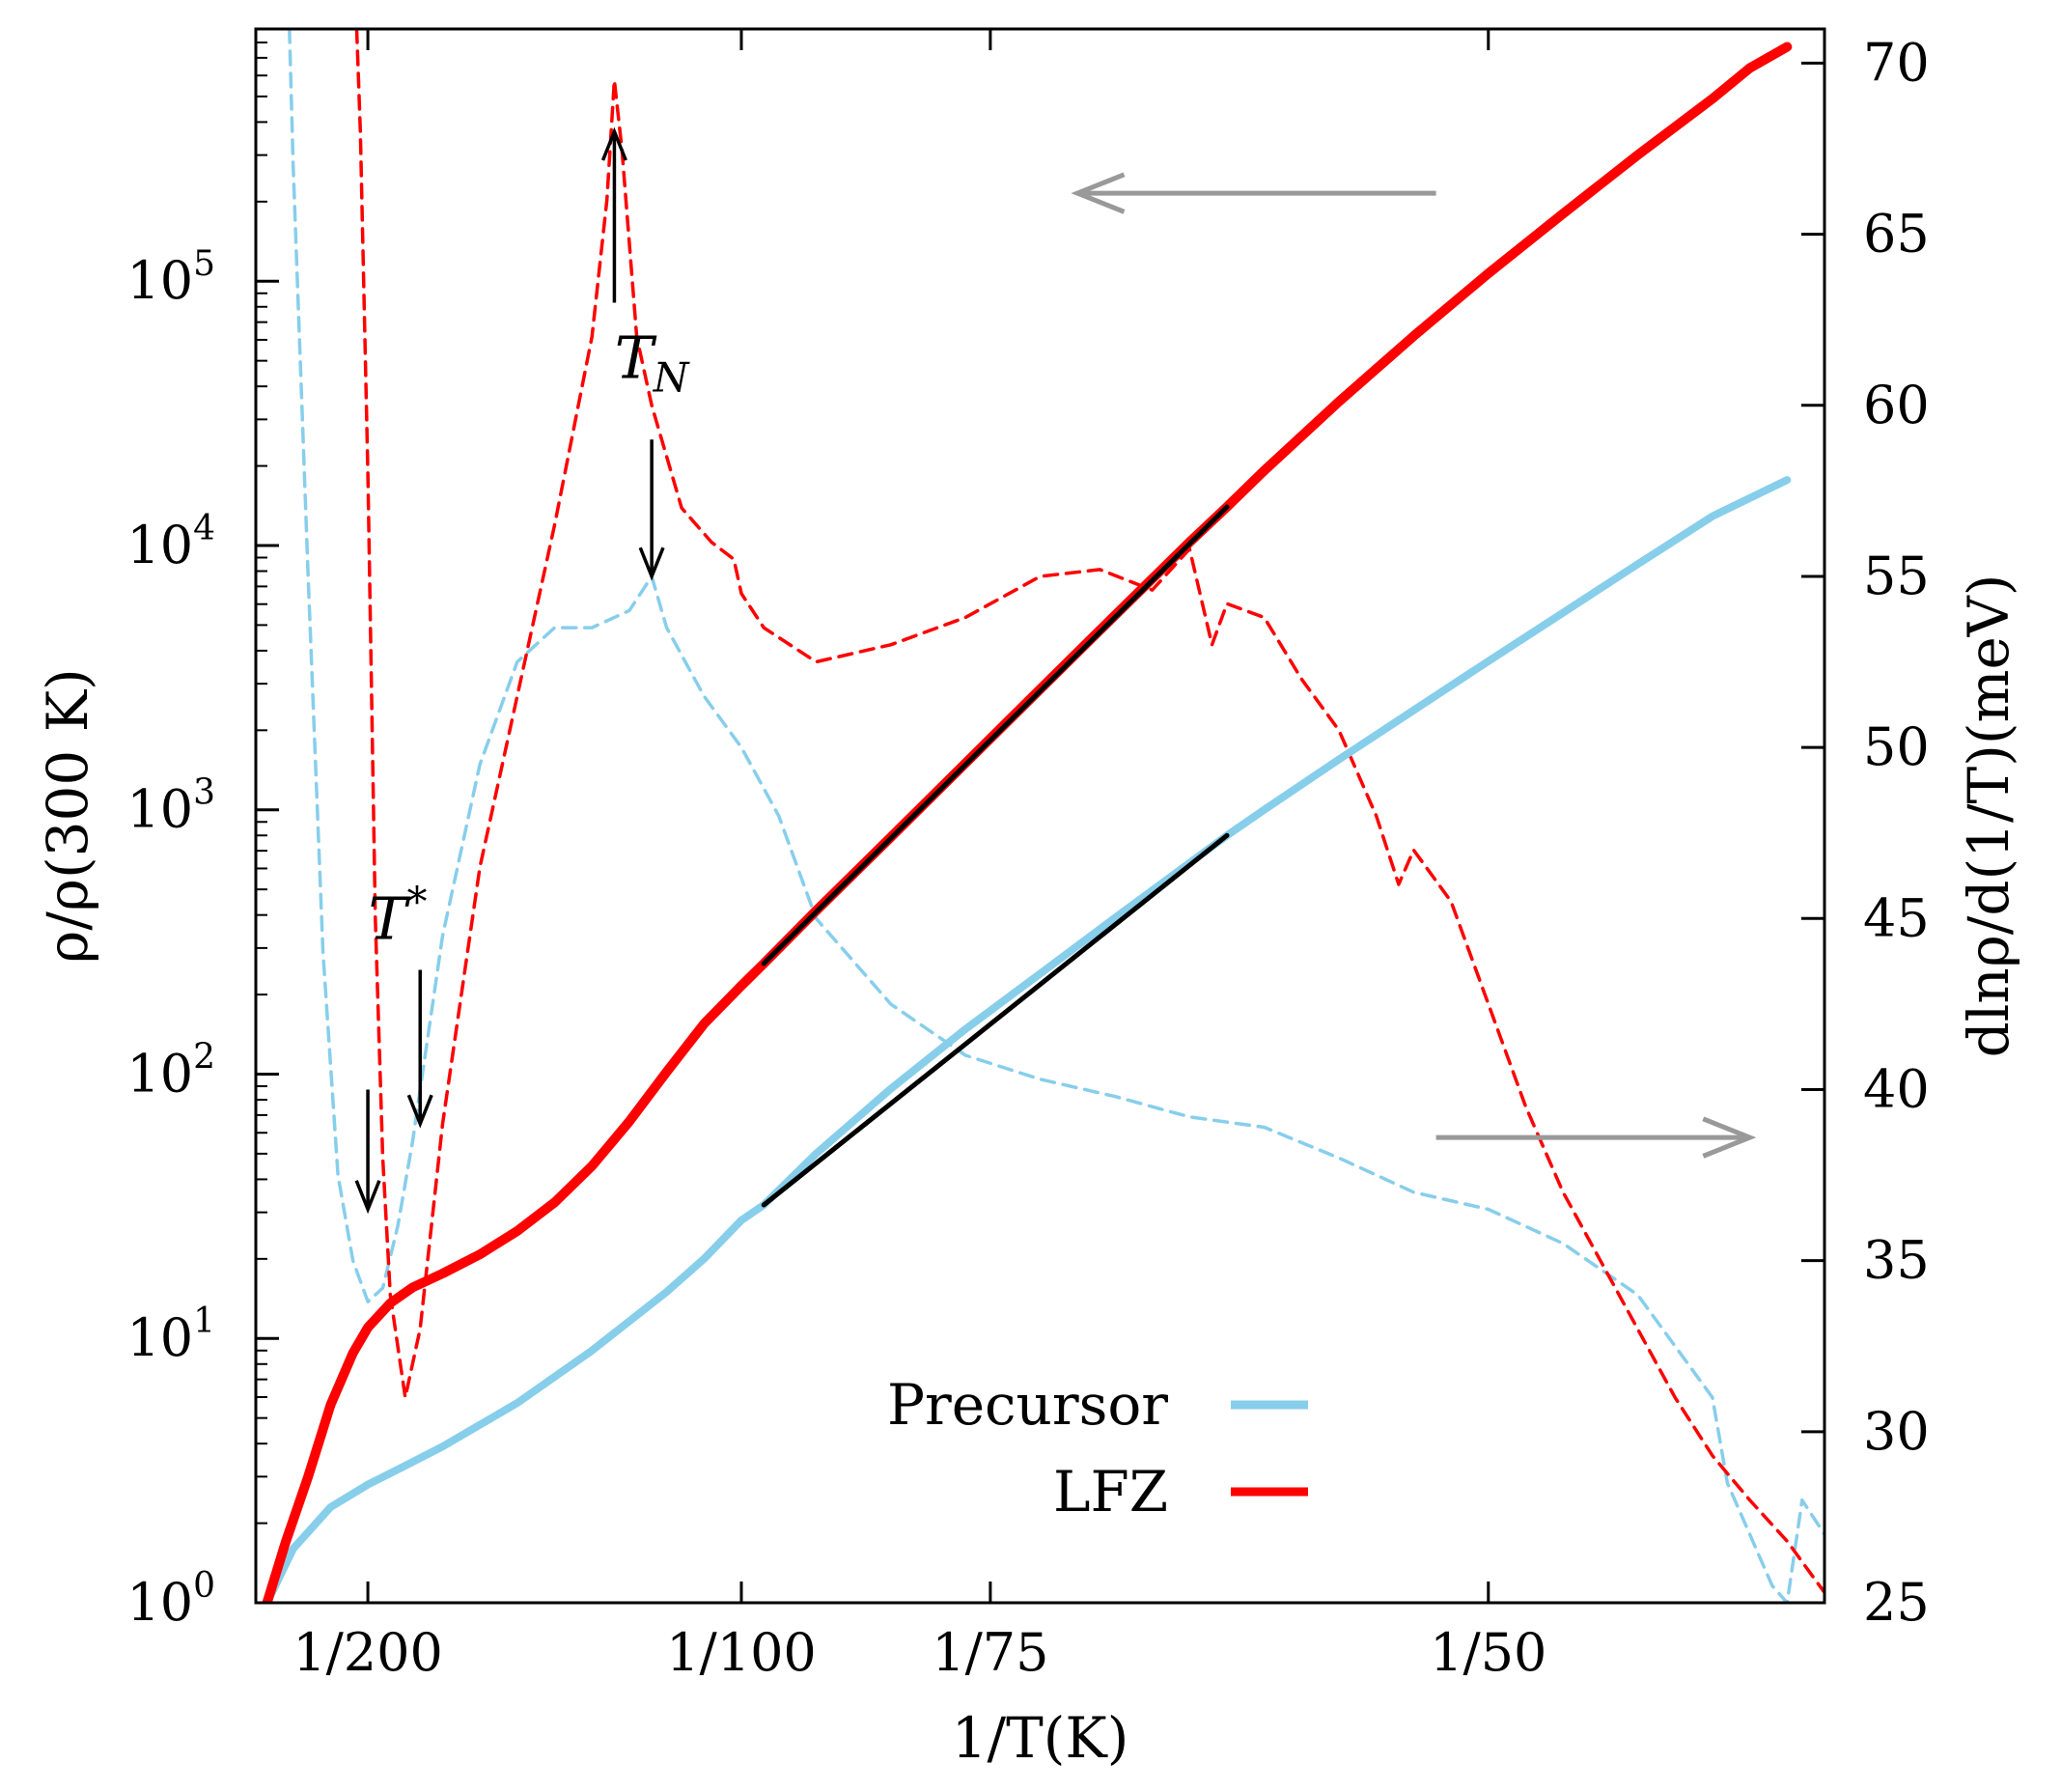  I want to click on y-right-tick-label: 40, so click(1897, 1088).